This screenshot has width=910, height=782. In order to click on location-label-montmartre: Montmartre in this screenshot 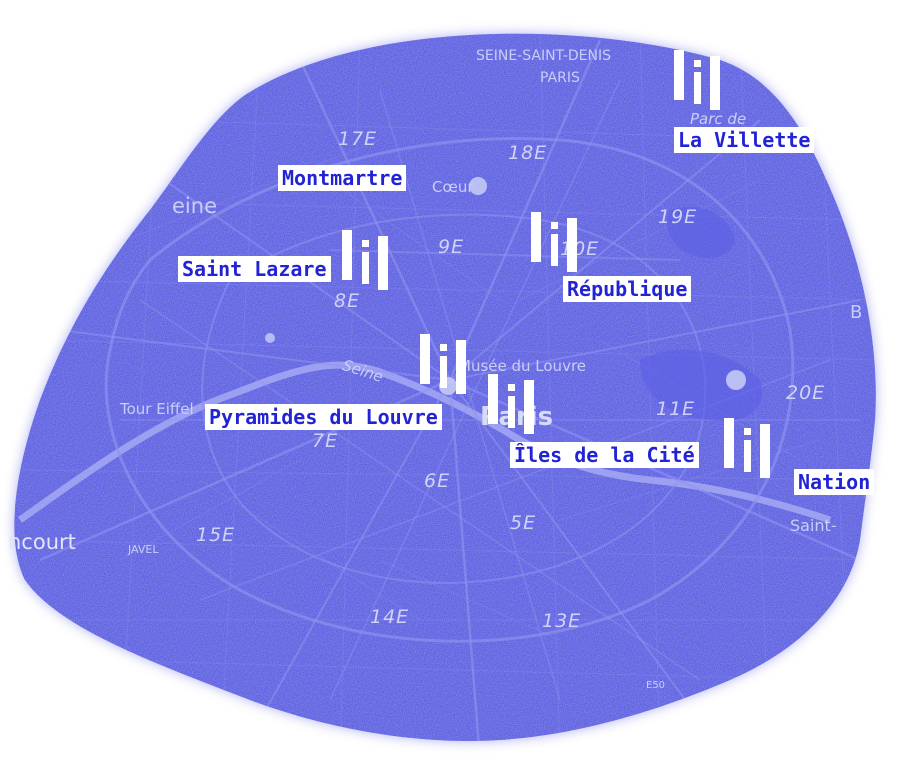, I will do `click(342, 178)`.